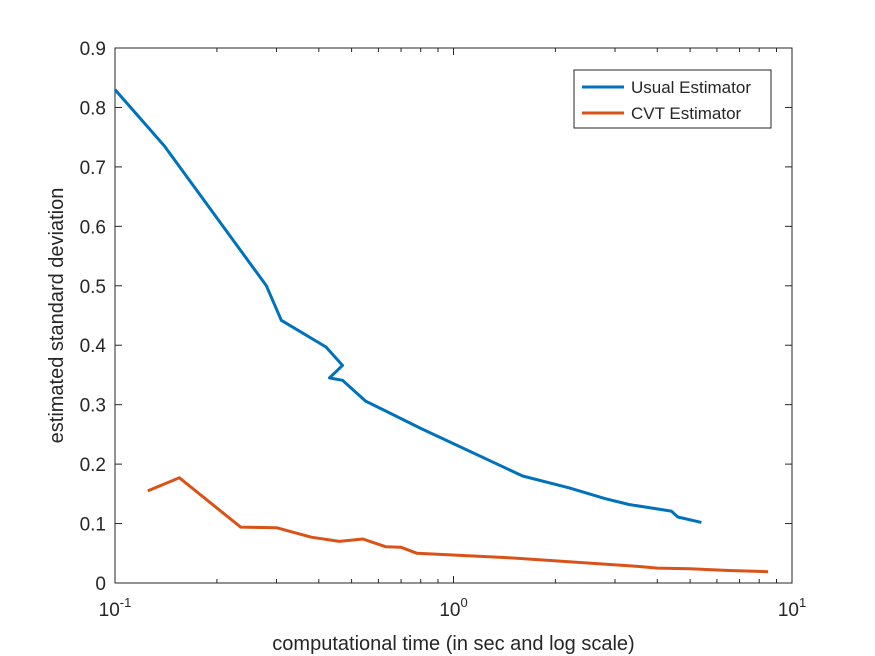 The width and height of the screenshot is (875, 656). I want to click on y-tick-label: 0.6, so click(93, 227).